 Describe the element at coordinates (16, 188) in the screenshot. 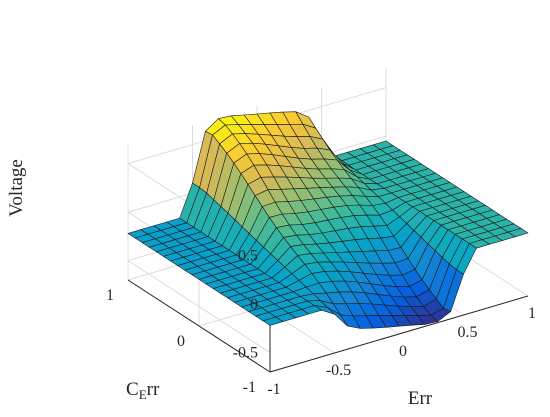

I see `z-axis-label: Voltage` at that location.